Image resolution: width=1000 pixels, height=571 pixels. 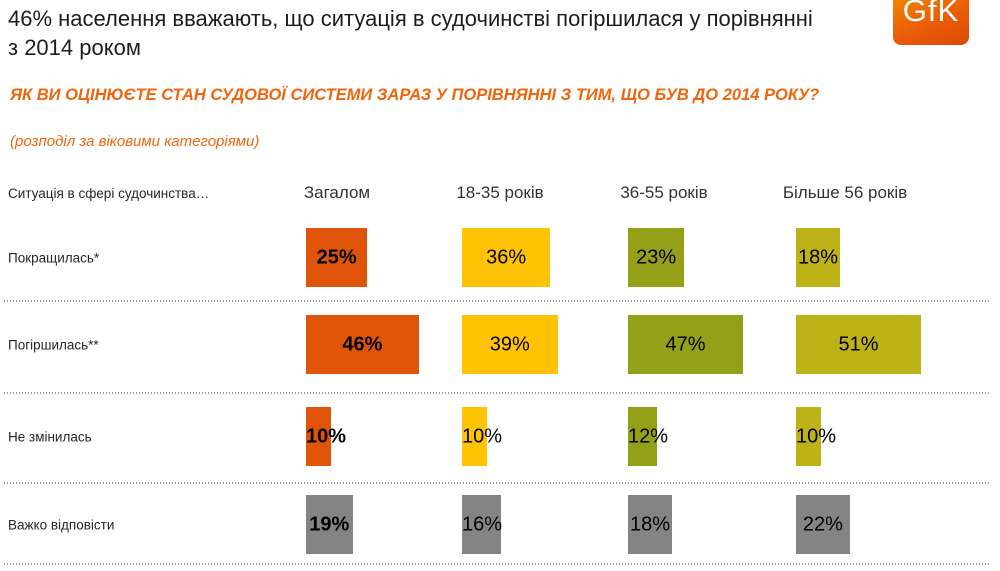 I want to click on bar-value-label: 19%, so click(x=329, y=524).